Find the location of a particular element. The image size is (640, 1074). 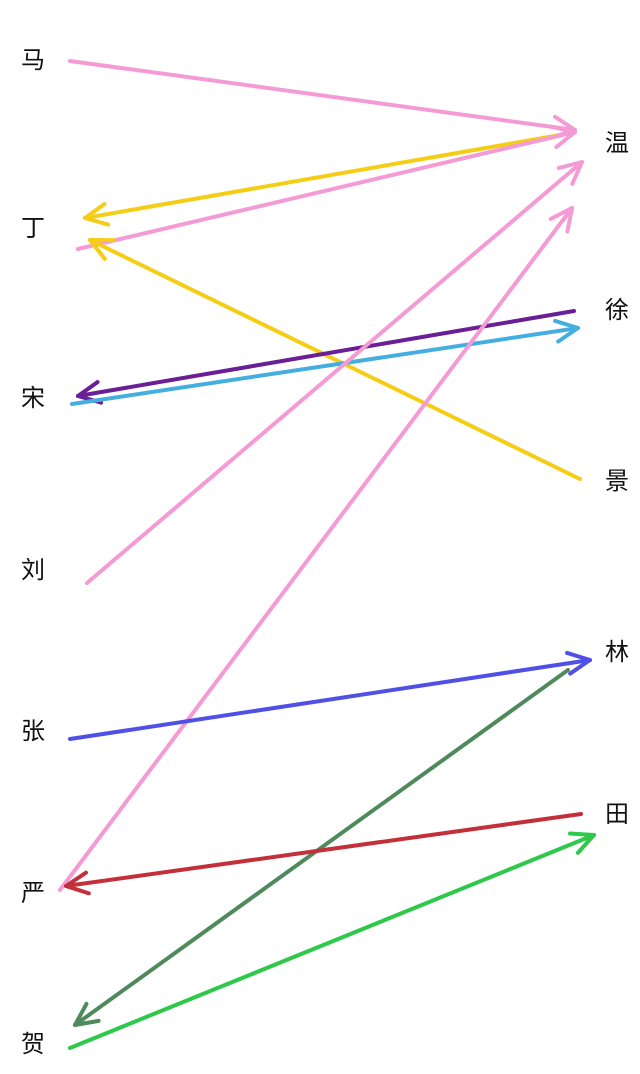

left-name-ma: 马 is located at coordinates (33, 60).